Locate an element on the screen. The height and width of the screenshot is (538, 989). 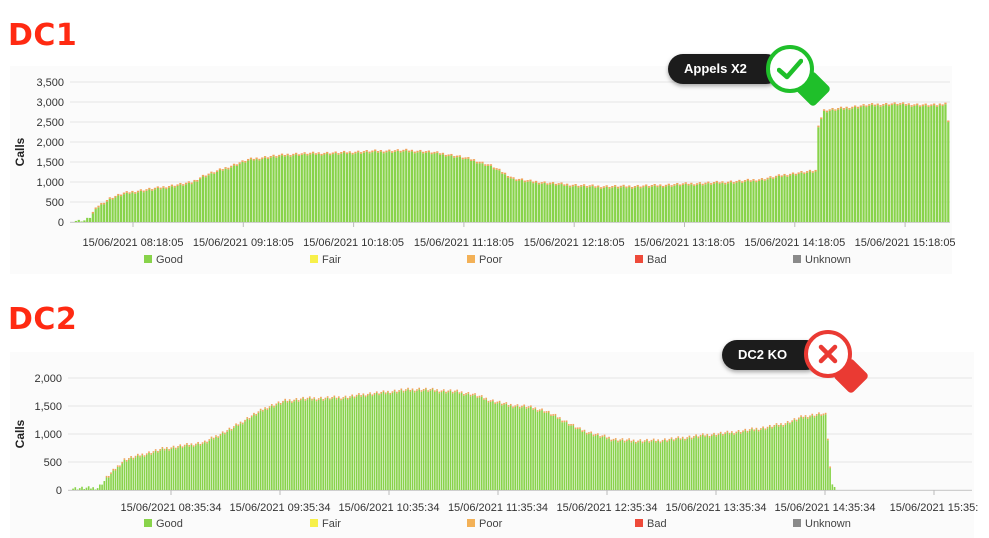
y-tick-label: 3,500 is located at coordinates (50, 83).